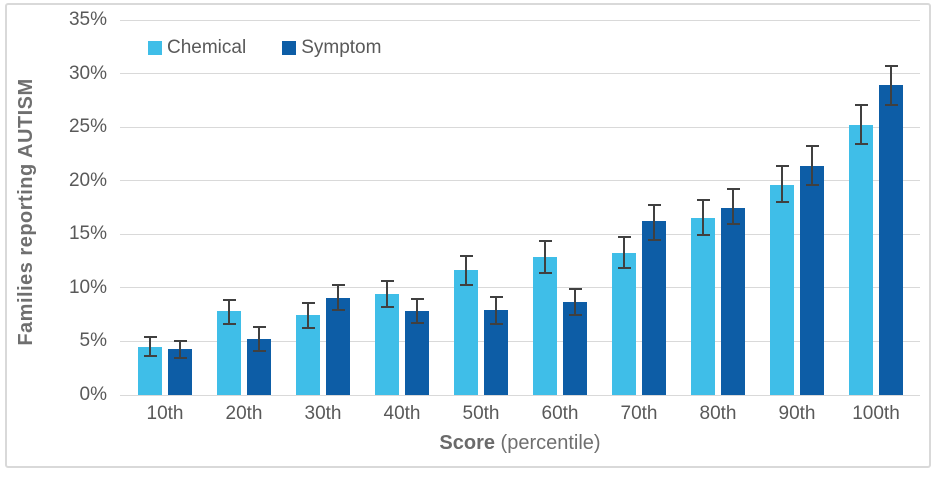 The height and width of the screenshot is (478, 940). Describe the element at coordinates (338, 346) in the screenshot. I see `bar-symptom-30th` at that location.